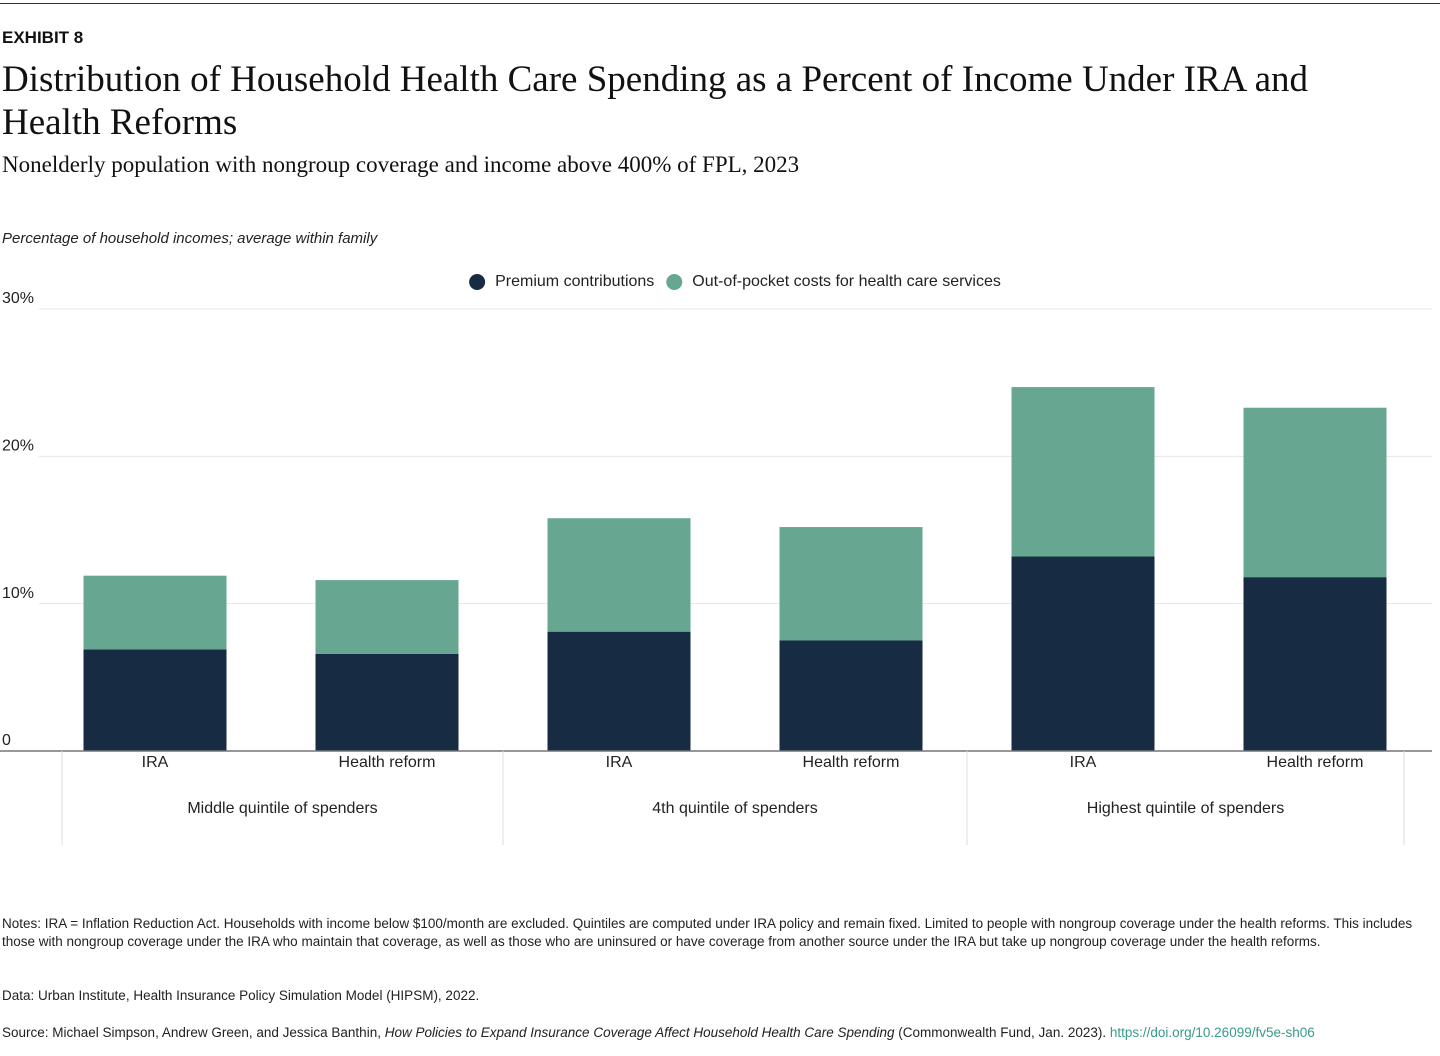 The width and height of the screenshot is (1440, 1056). I want to click on y-tick-label: 10%, so click(18, 593).